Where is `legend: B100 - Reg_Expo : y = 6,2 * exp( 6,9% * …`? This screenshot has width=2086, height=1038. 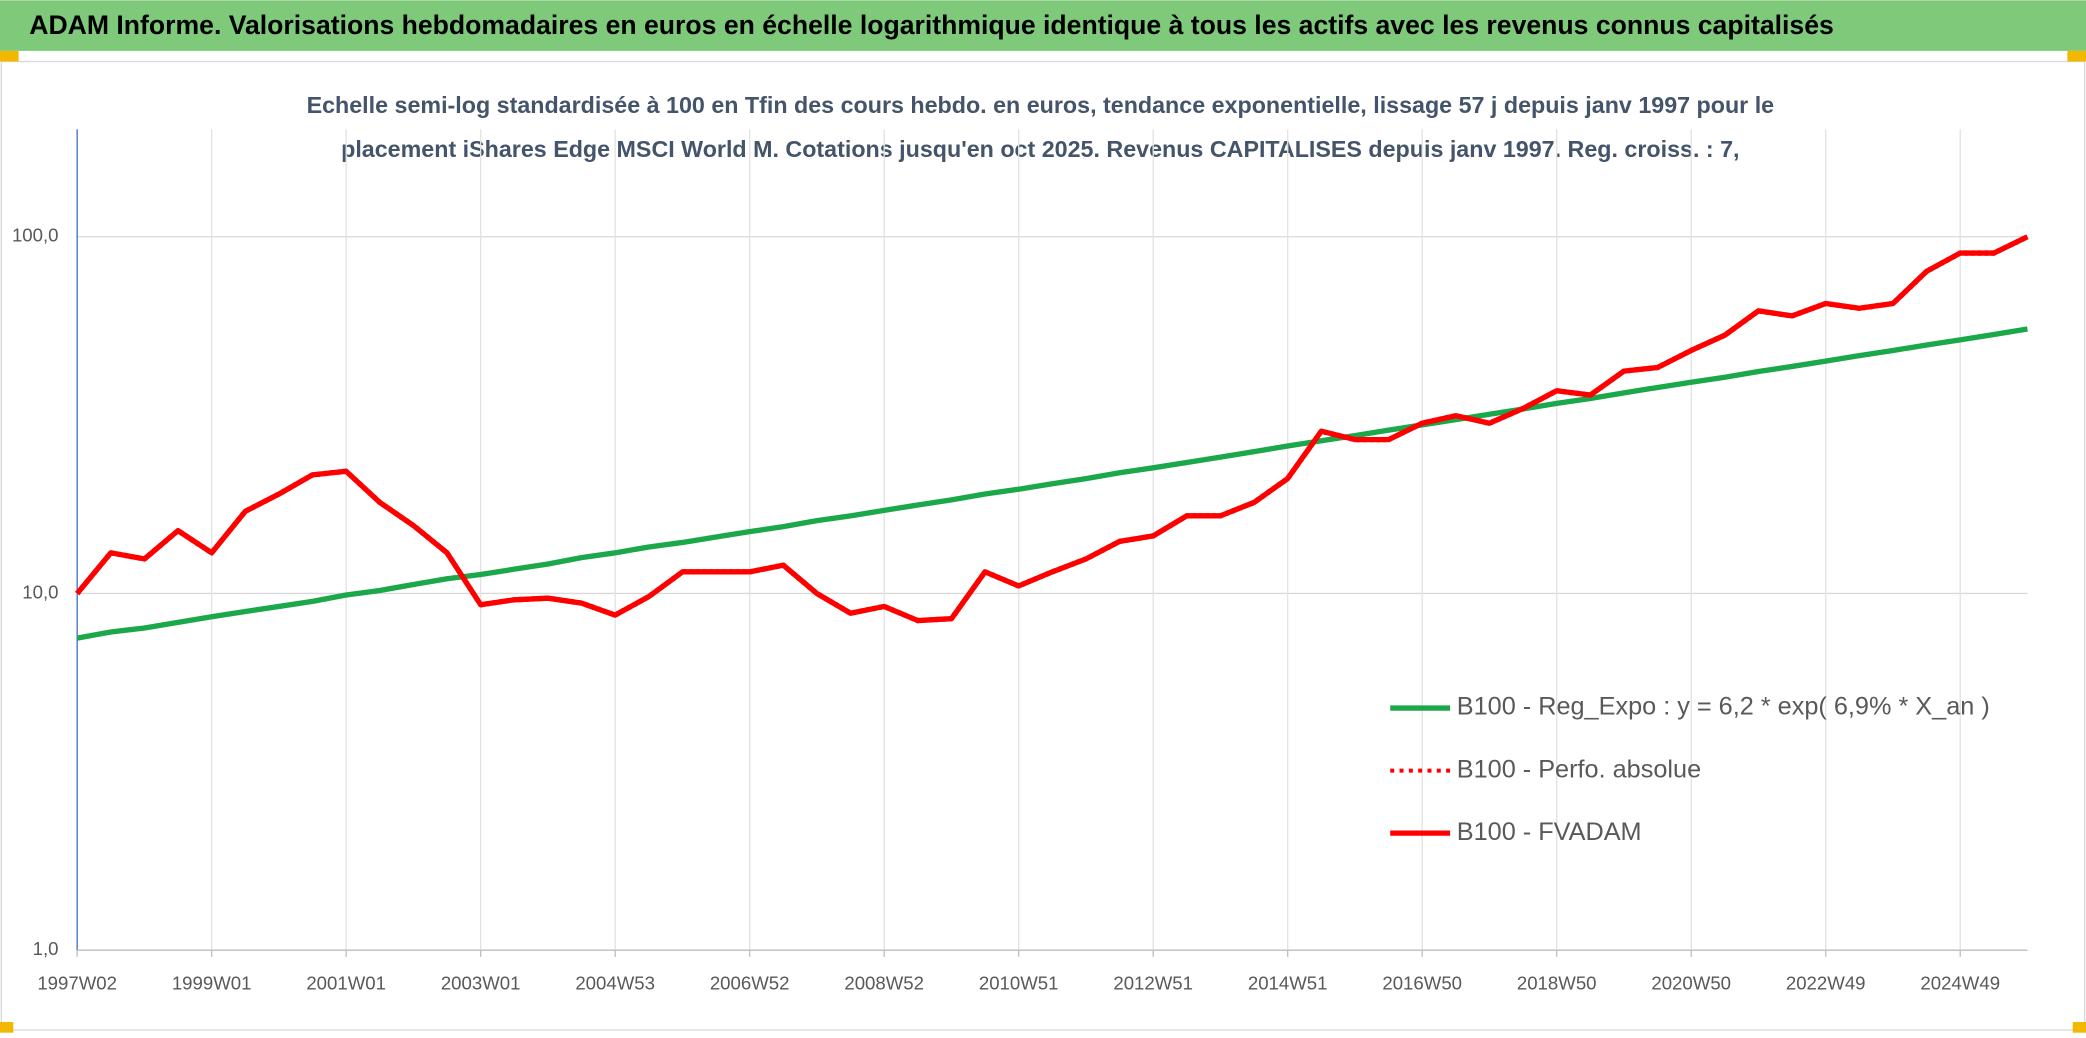
legend: B100 - Reg_Expo : y = 6,2 * exp( 6,9% * … is located at coordinates (1690, 769).